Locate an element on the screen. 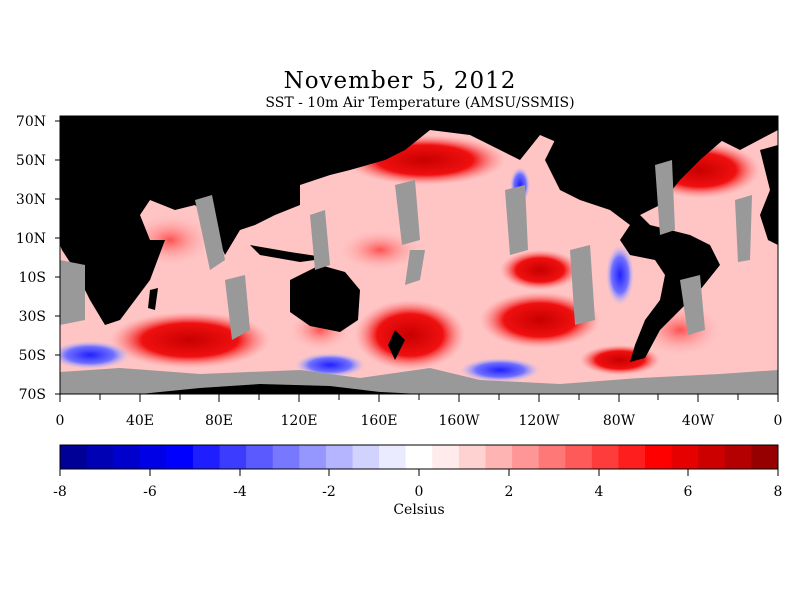  lat-label: 50N is located at coordinates (31, 161).